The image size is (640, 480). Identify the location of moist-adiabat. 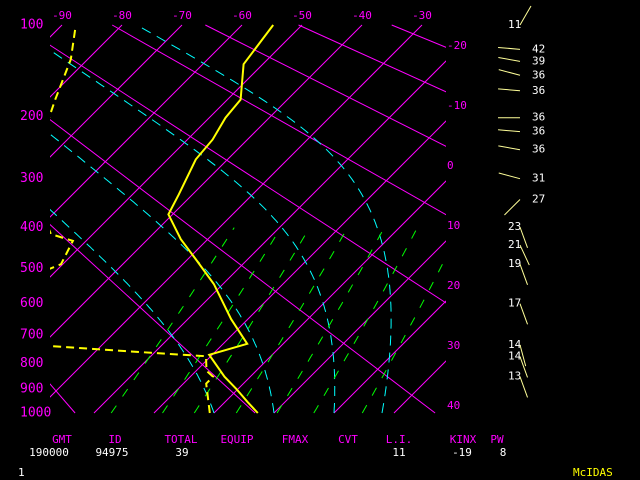
(132, 311).